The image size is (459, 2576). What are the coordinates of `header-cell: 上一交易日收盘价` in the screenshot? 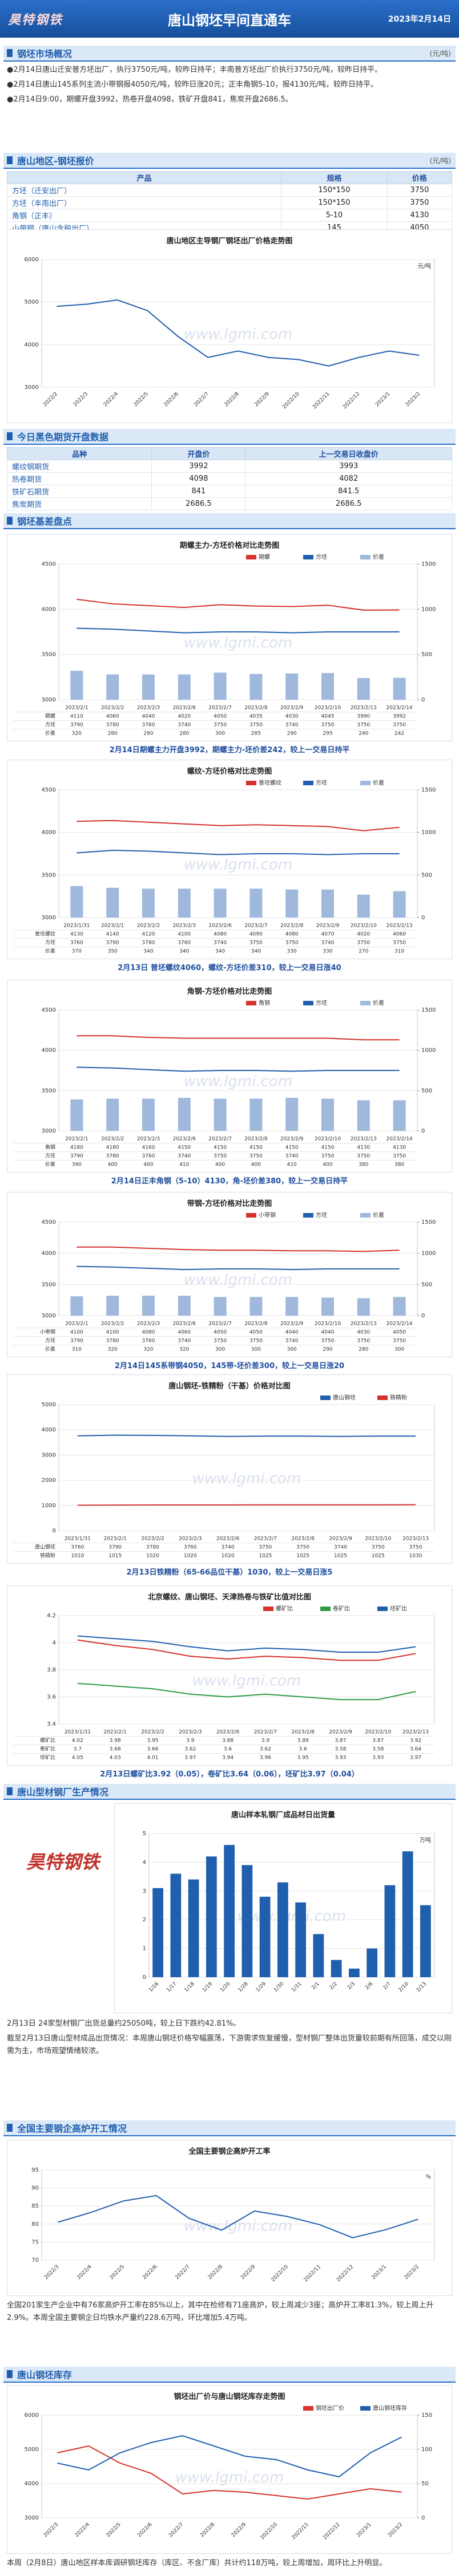 It's located at (349, 454).